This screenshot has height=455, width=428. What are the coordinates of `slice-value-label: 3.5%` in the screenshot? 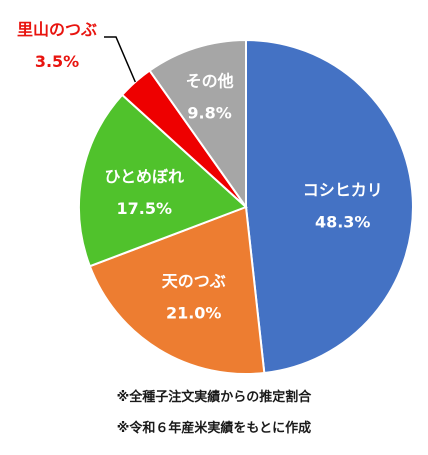 It's located at (57, 61).